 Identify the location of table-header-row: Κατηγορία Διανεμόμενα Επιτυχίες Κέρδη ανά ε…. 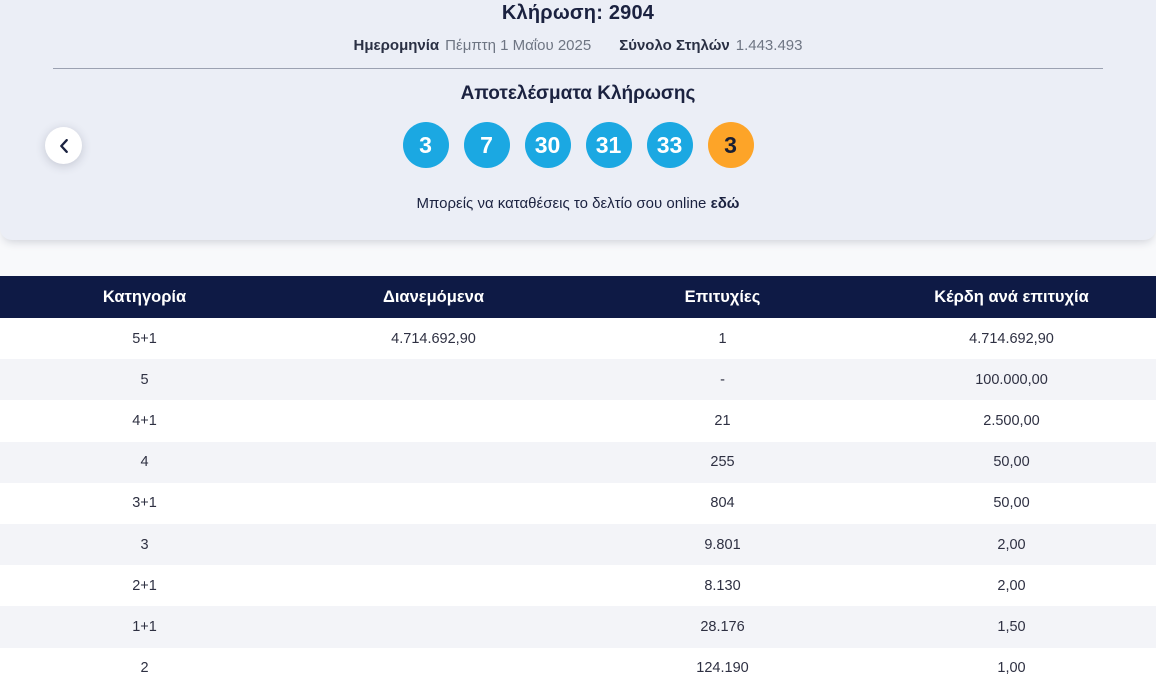
(578, 297).